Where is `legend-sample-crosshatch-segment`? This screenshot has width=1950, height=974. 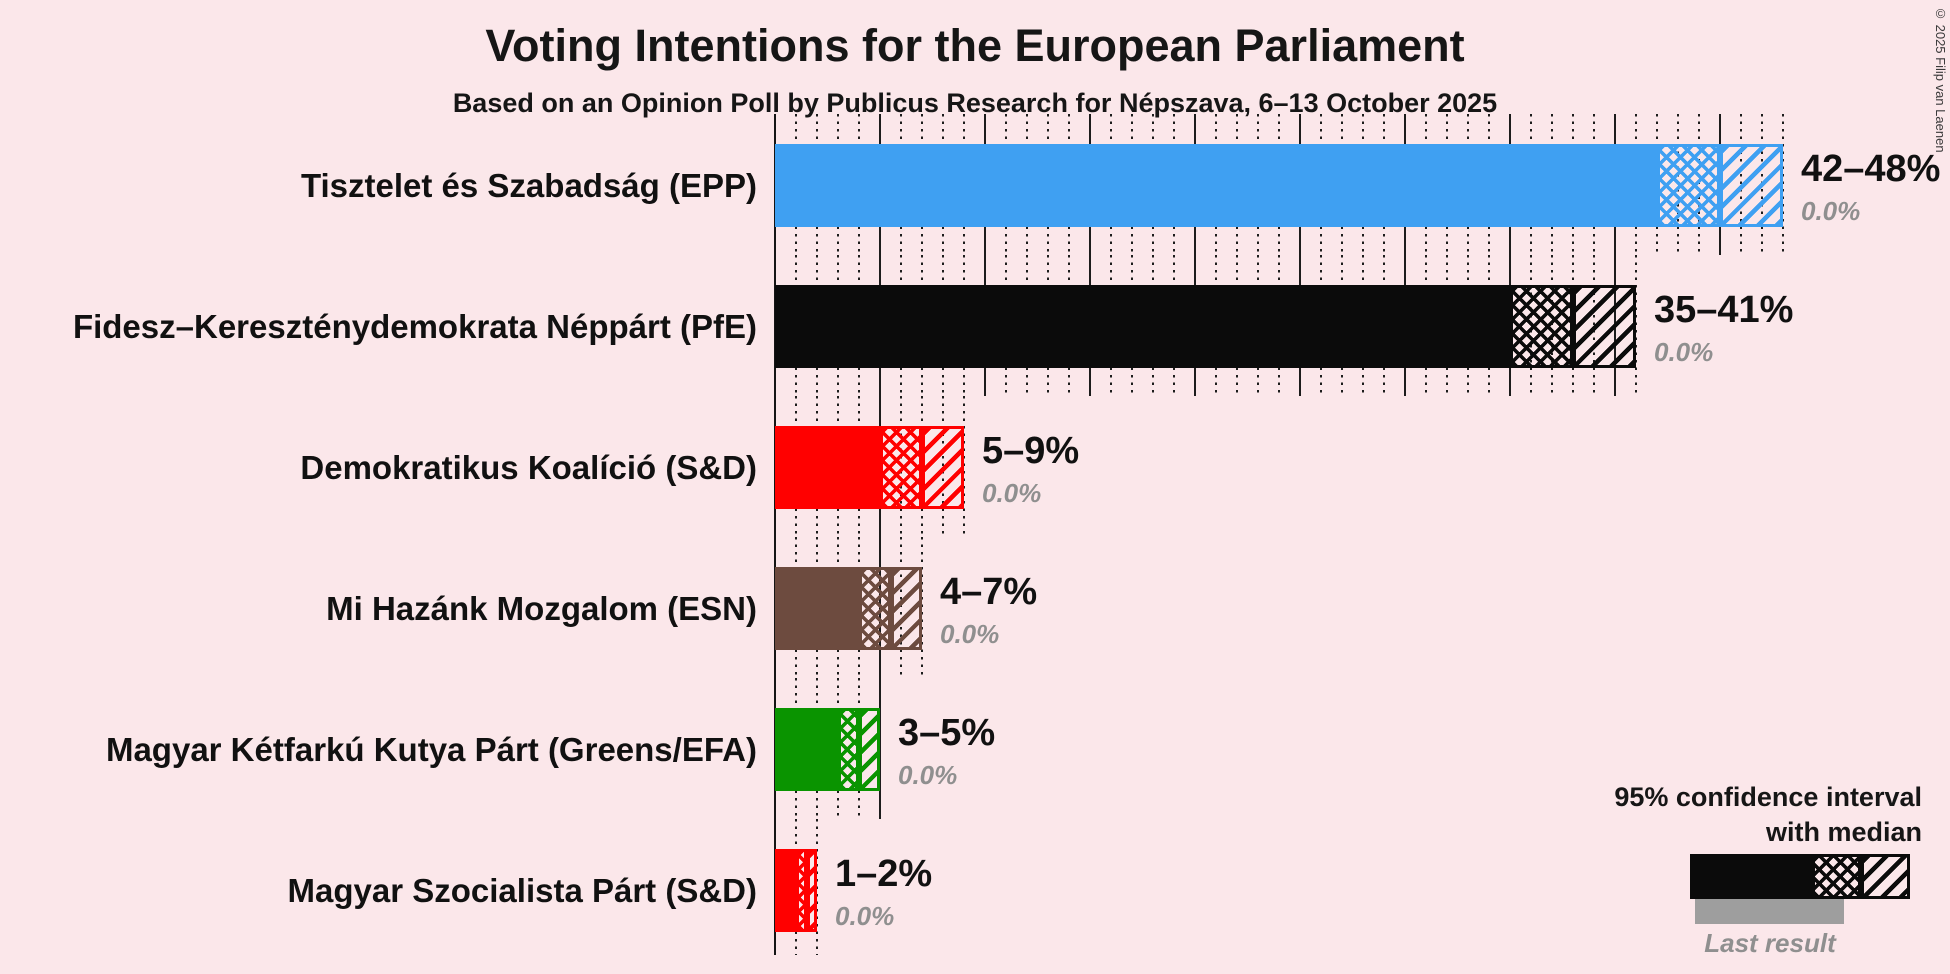 legend-sample-crosshatch-segment is located at coordinates (1836, 876).